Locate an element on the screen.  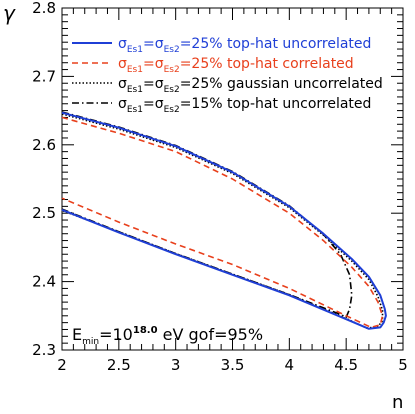
x-tick-label: 2 is located at coordinates (62, 365).